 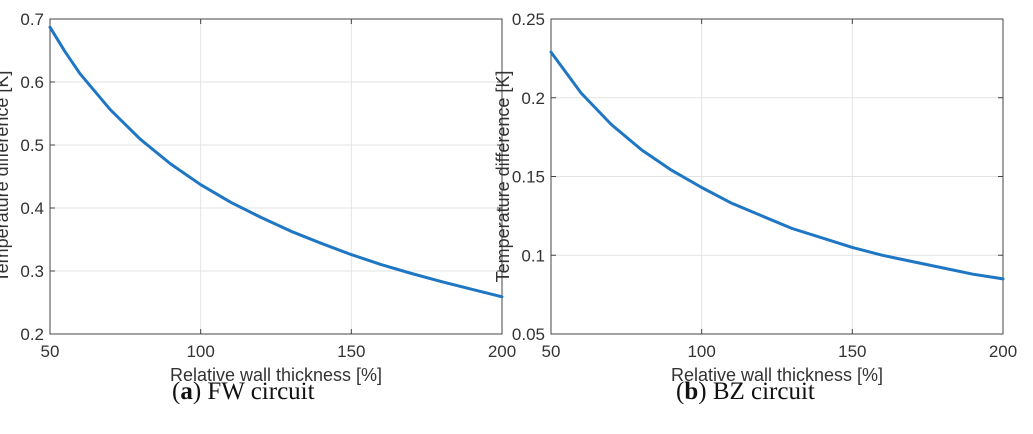 What do you see at coordinates (528, 177) in the screenshot?
I see `y-tick-label: 0.15` at bounding box center [528, 177].